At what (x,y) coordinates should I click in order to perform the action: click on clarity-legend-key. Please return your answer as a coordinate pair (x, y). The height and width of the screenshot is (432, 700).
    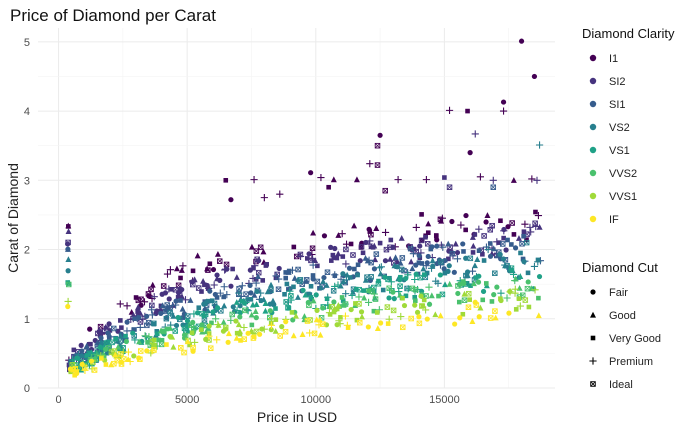
    Looking at the image, I should click on (593, 219).